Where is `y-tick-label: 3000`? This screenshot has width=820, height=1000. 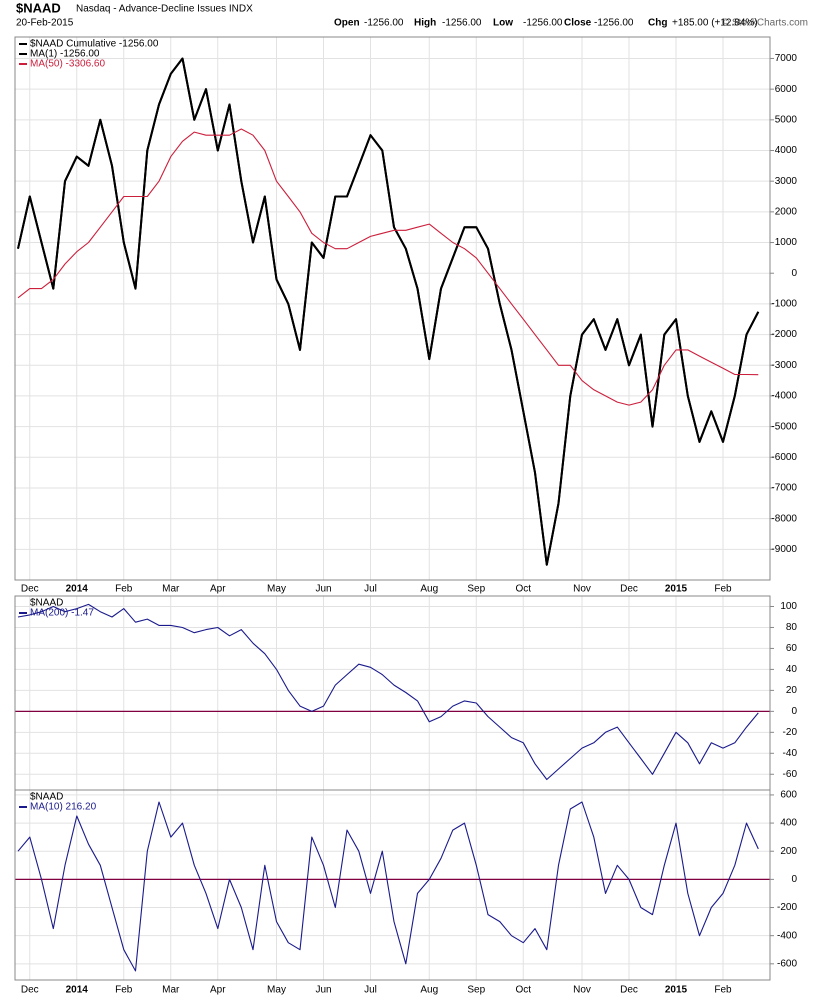 y-tick-label: 3000 is located at coordinates (786, 181).